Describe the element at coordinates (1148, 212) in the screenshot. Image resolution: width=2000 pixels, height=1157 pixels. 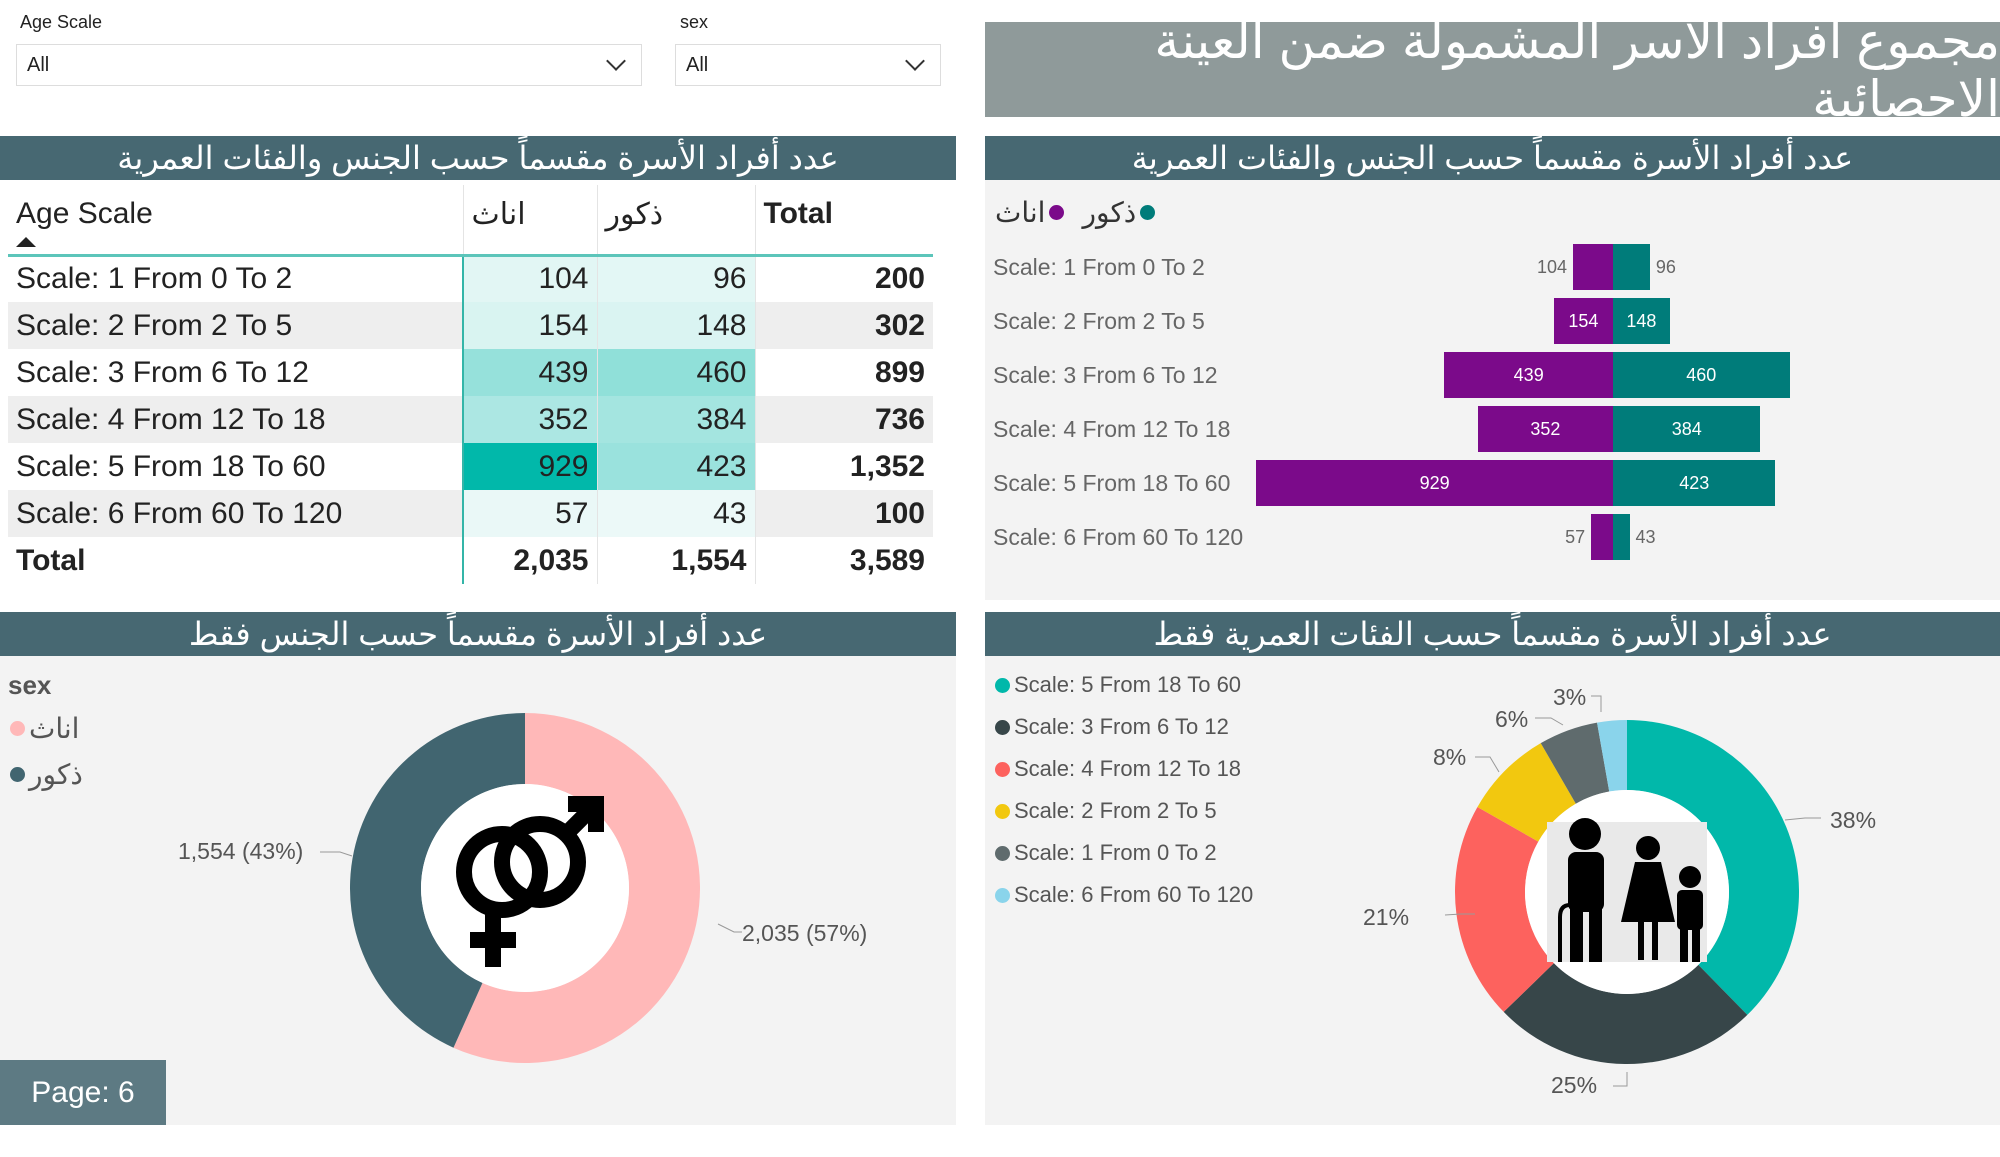
I see `legend-dot-male` at that location.